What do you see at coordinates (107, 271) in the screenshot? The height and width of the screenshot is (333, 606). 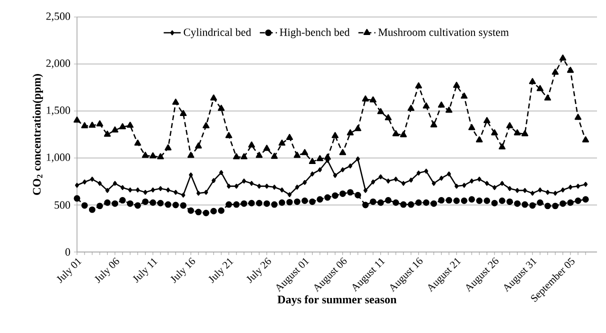 I see `x-tick-label: July 06` at bounding box center [107, 271].